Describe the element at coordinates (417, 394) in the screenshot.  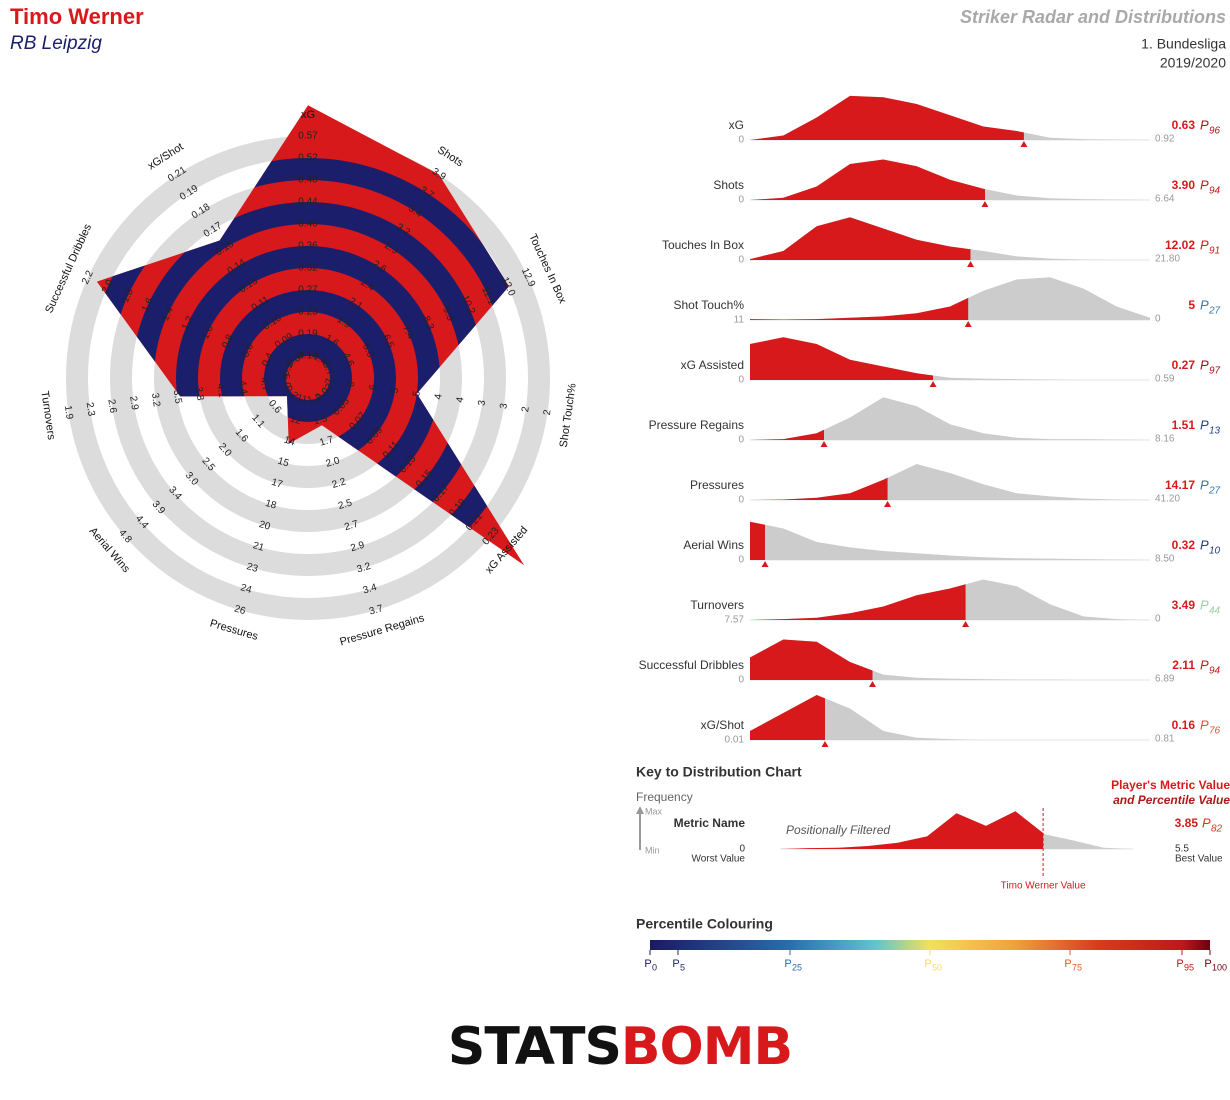
I see `radar-tick-label: 5` at that location.